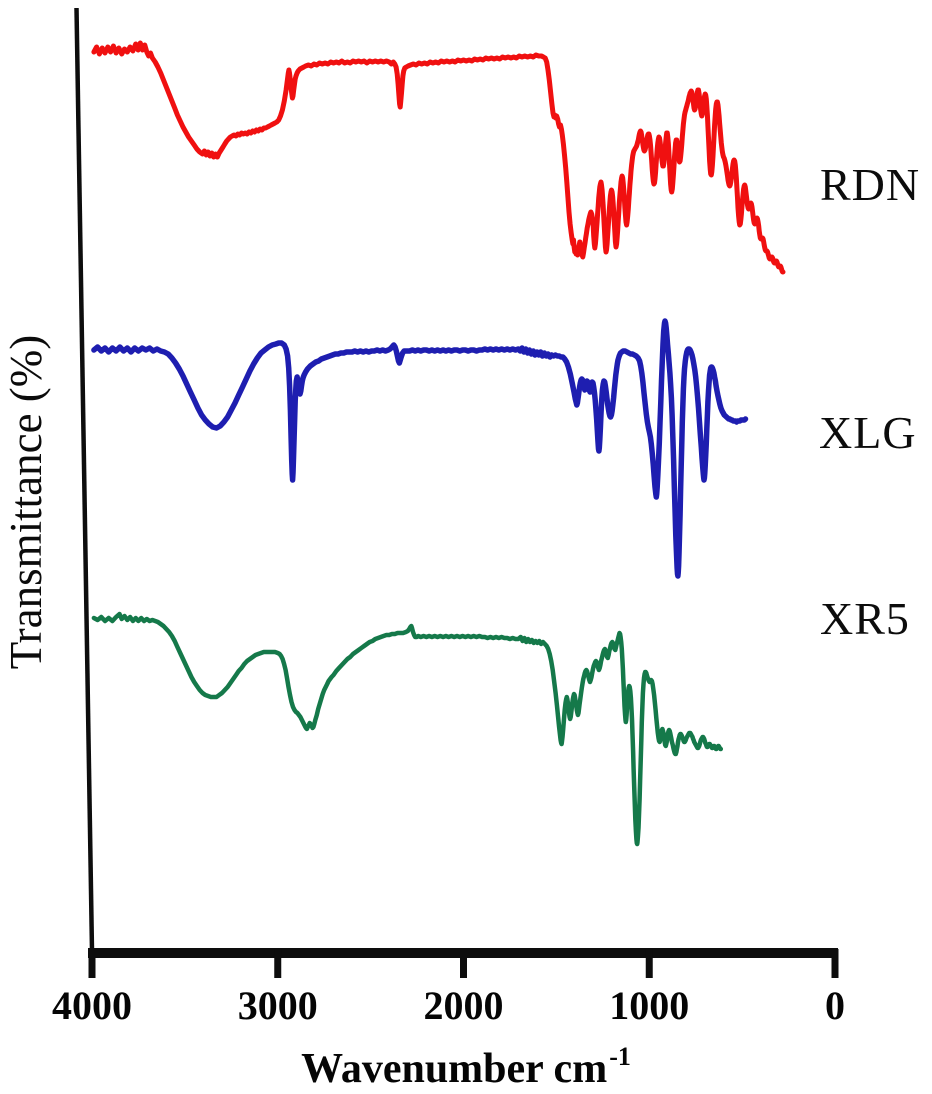  I want to click on x-axis-exponent: -1, so click(620, 1056).